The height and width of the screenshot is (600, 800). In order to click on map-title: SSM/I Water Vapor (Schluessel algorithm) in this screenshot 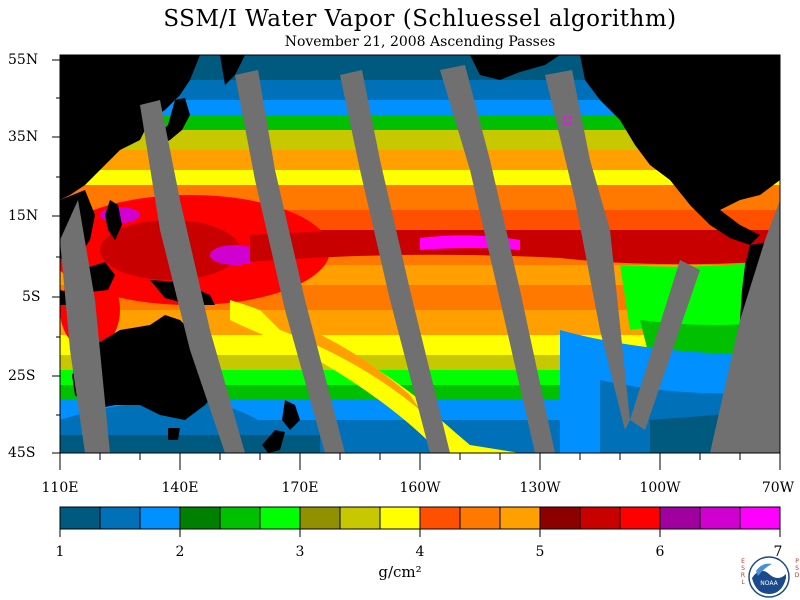, I will do `click(420, 19)`.